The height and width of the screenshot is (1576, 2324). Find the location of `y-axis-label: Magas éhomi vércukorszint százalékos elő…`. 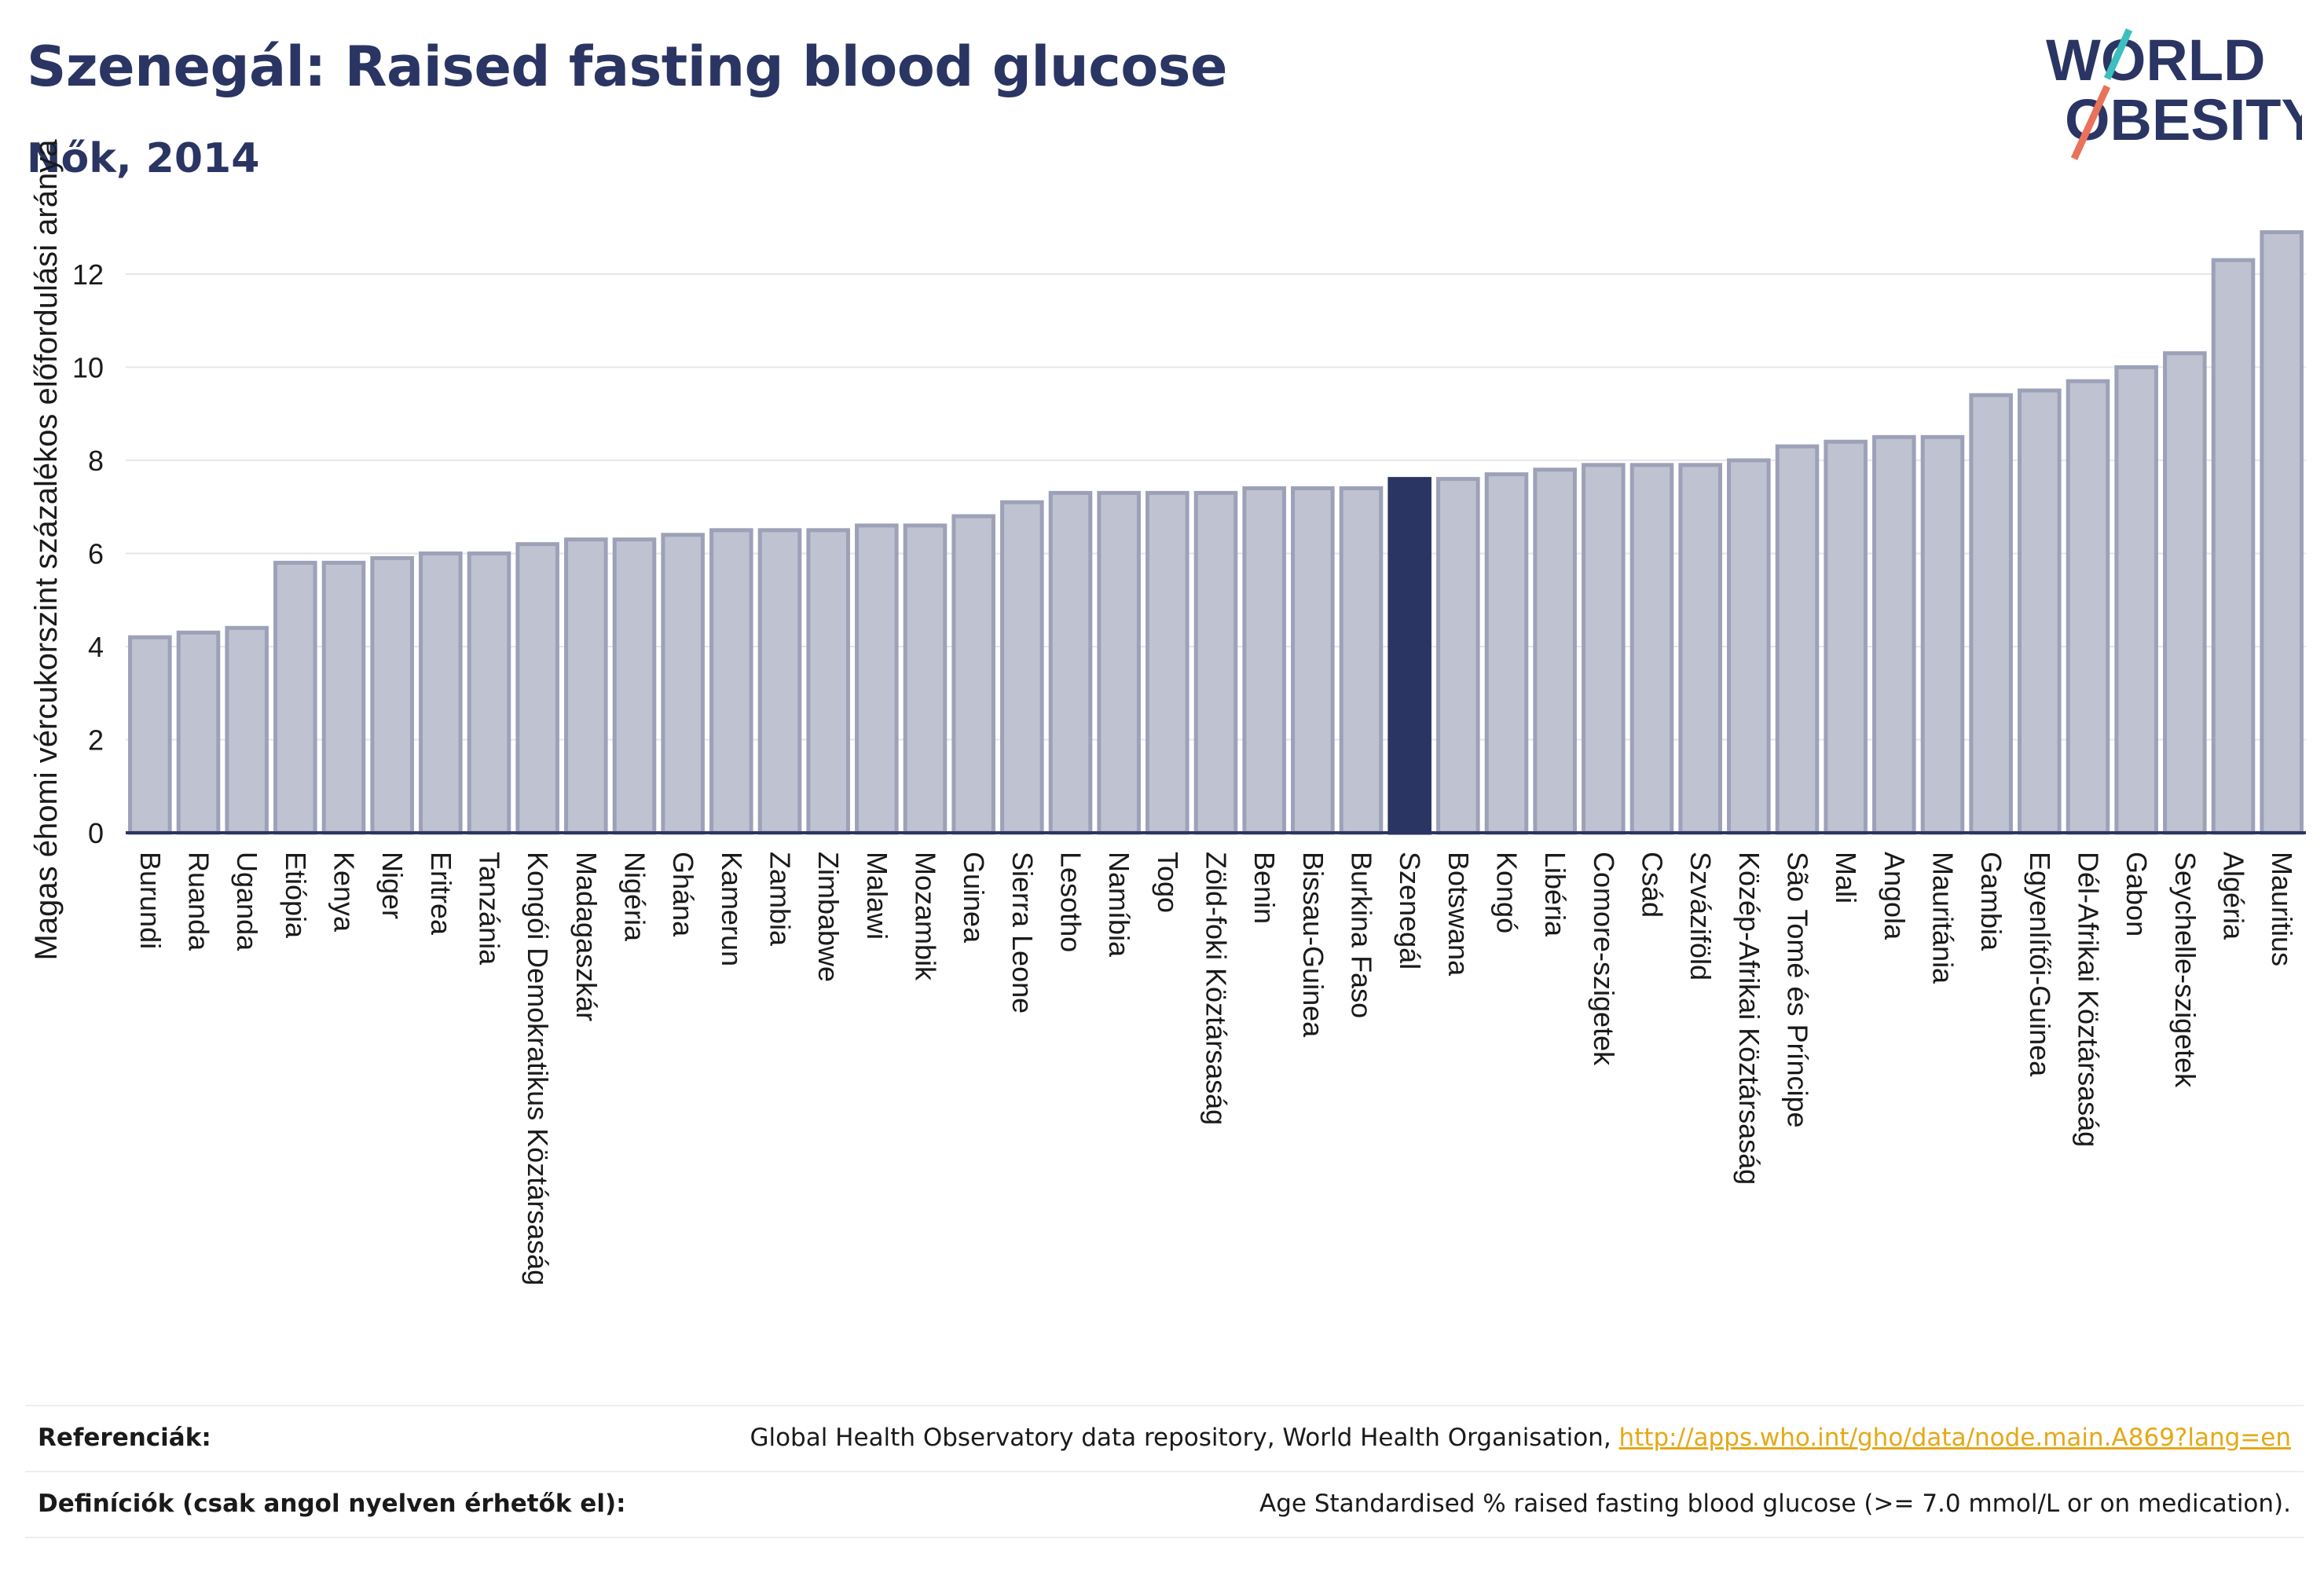

y-axis-label: Magas éhomi vércukorszint százalékos elő… is located at coordinates (46, 550).